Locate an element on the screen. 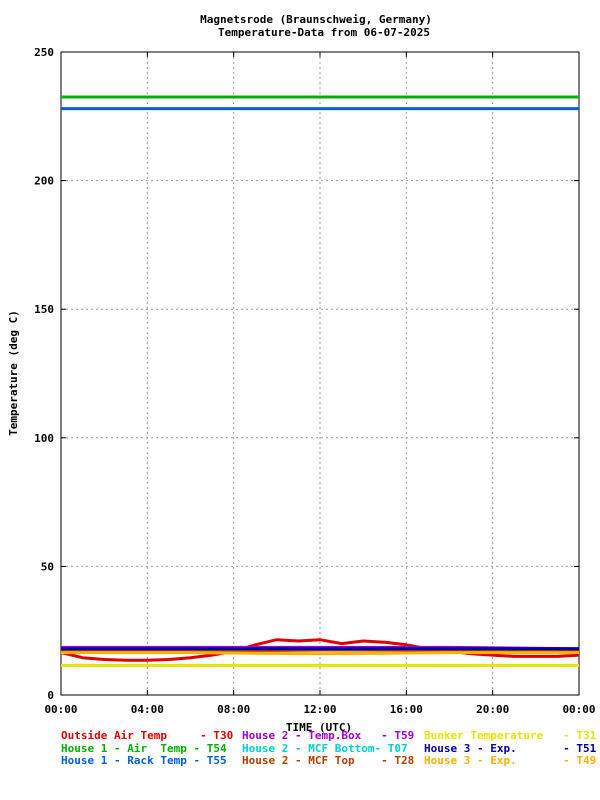  y-axis-label: Temperature (deg C) is located at coordinates (13, 373).